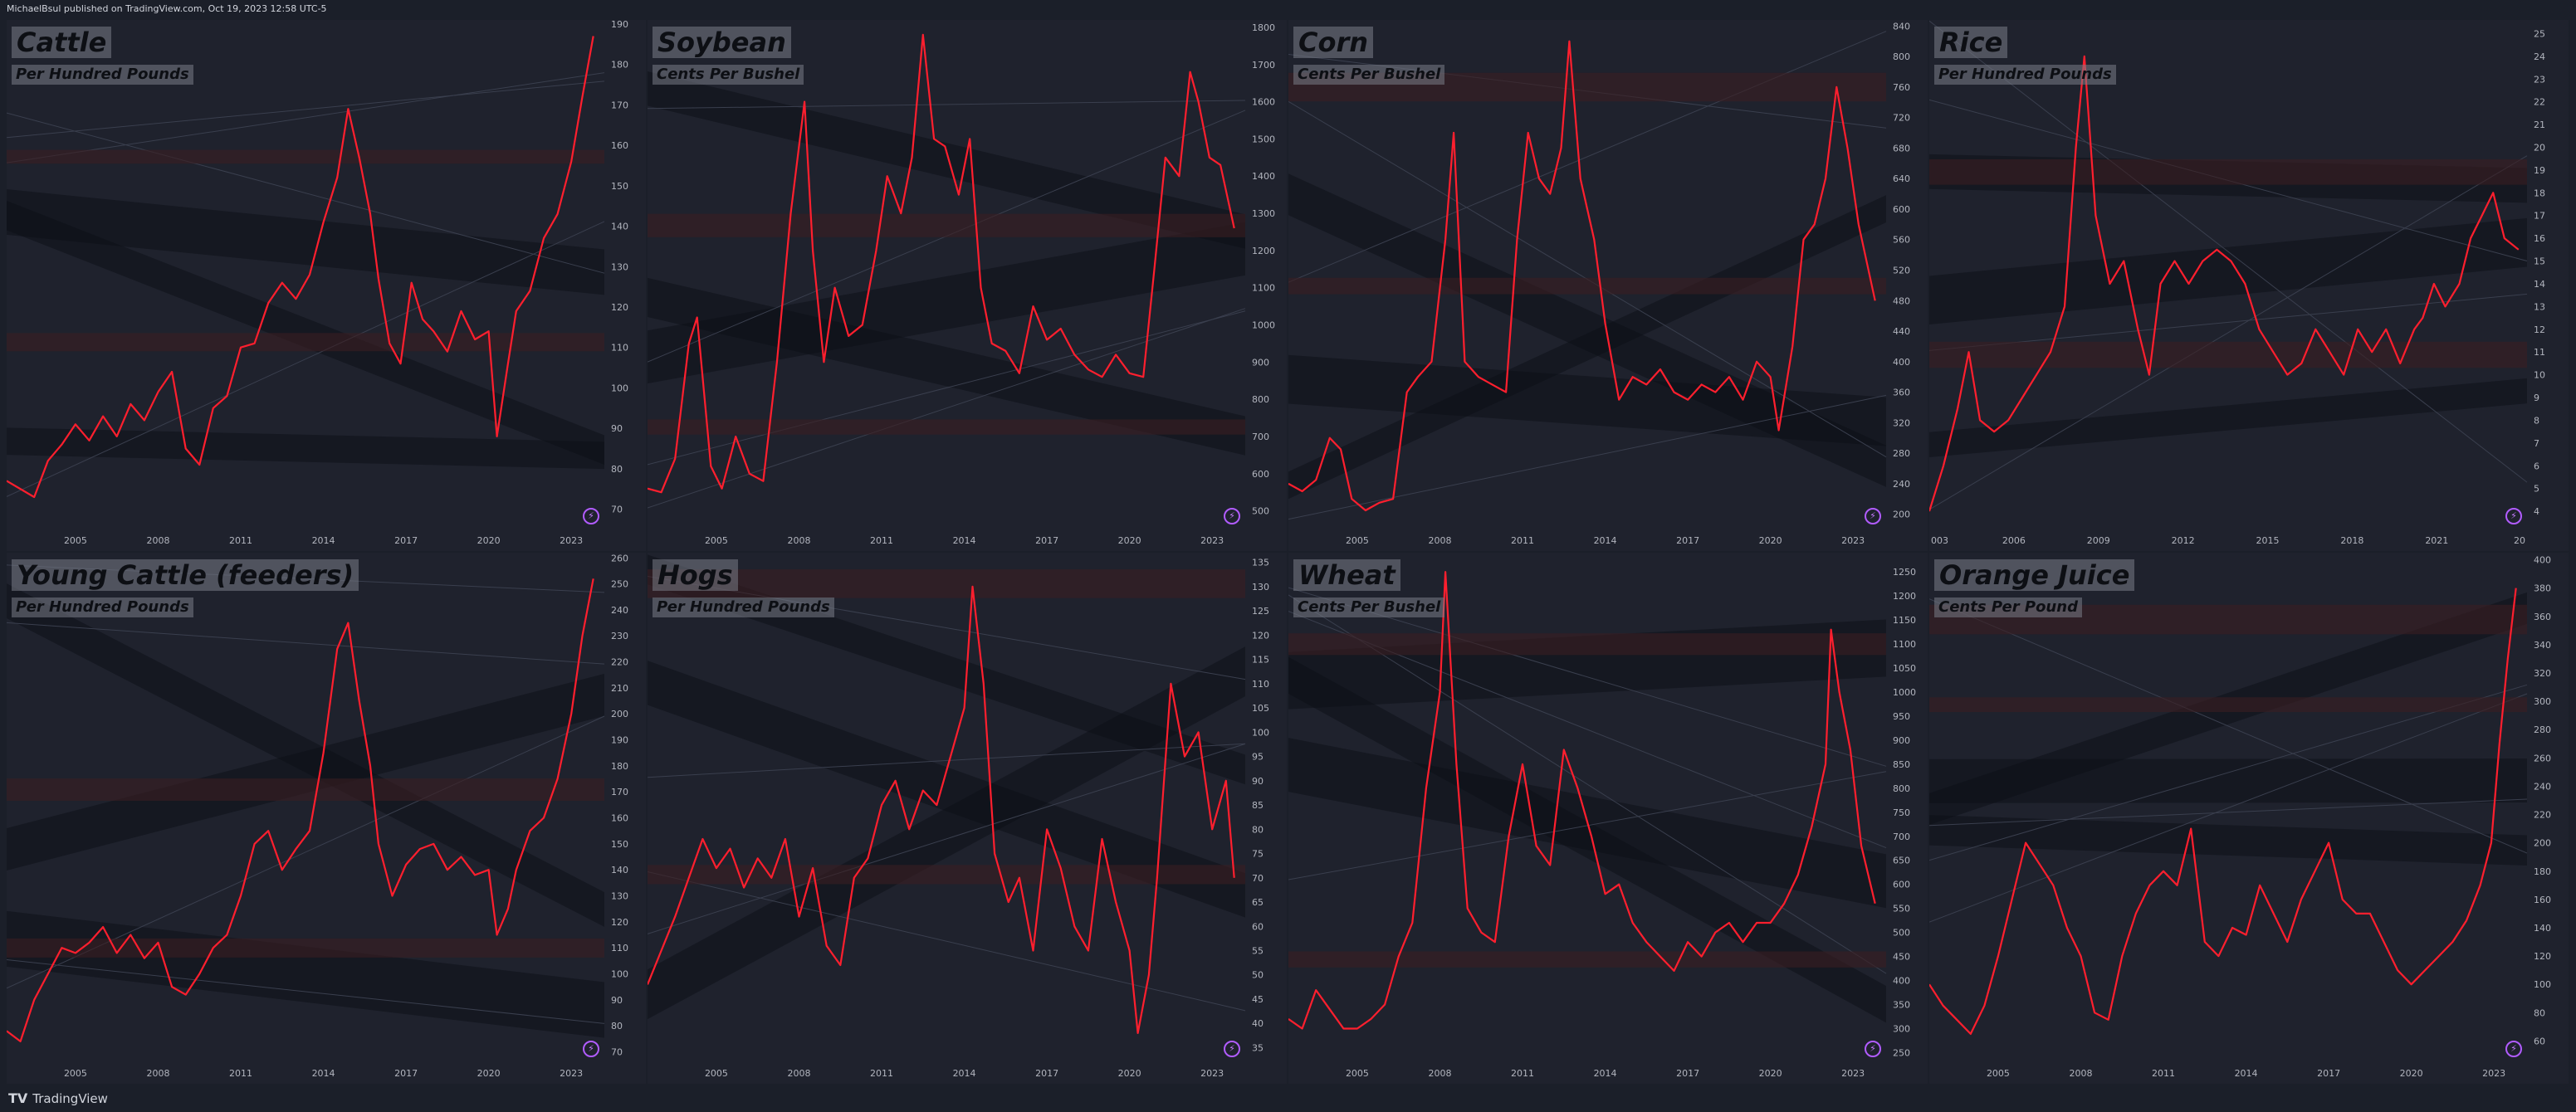 This screenshot has height=1112, width=2576. What do you see at coordinates (1901, 27) in the screenshot?
I see `y-tick-label: 840` at bounding box center [1901, 27].